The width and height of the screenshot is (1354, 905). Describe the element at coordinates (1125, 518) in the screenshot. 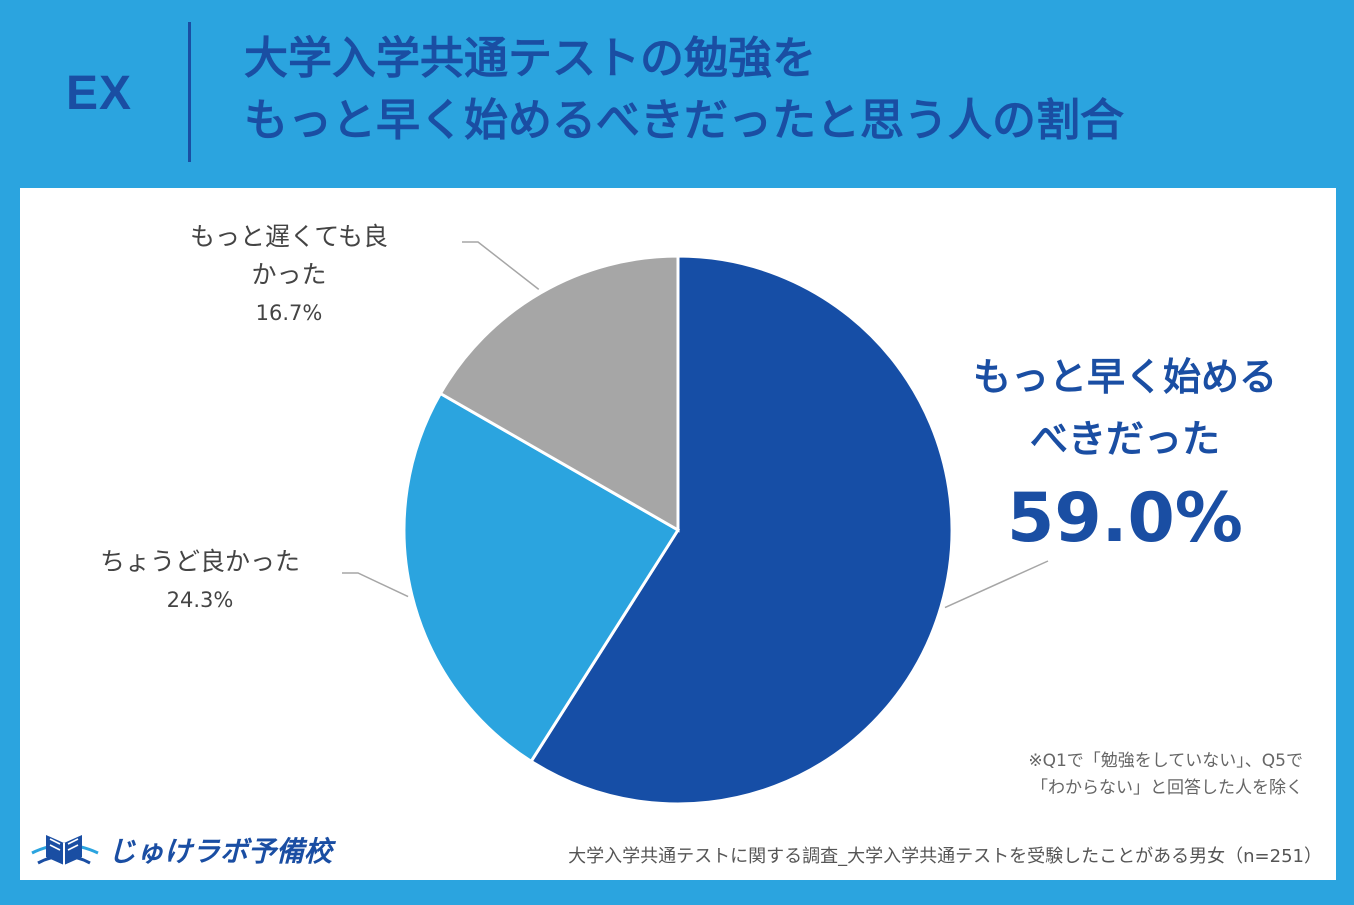

I see `label-earlier-percent: 59.0%` at that location.